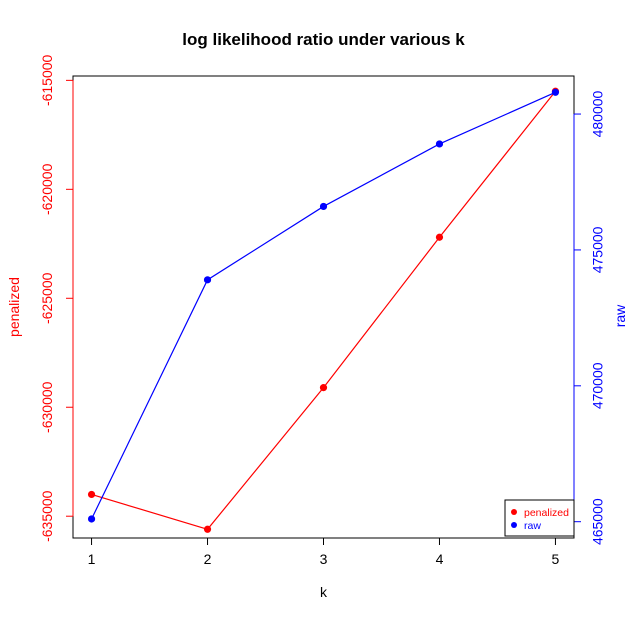 The height and width of the screenshot is (630, 630). What do you see at coordinates (597, 521) in the screenshot?
I see `y-right-tick-label: 465000` at bounding box center [597, 521].